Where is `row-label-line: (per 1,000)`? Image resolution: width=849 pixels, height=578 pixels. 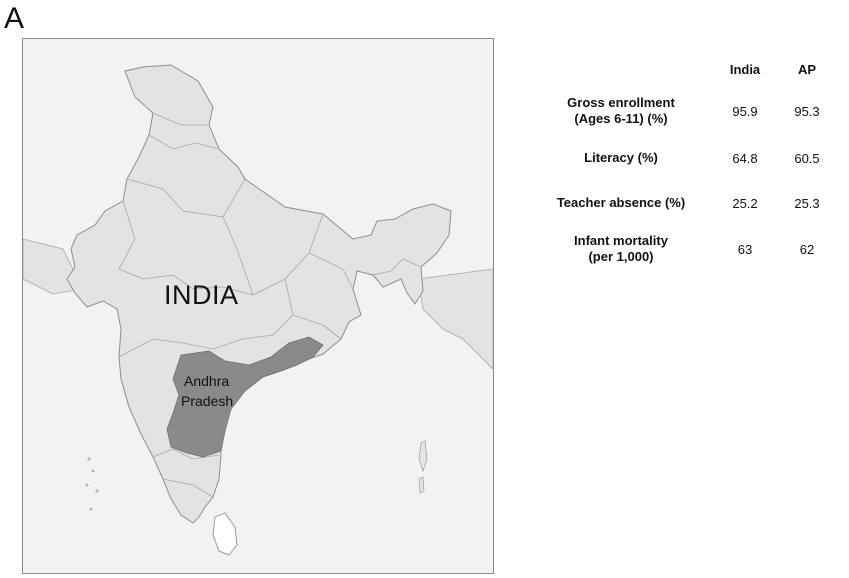 row-label-line: (per 1,000) is located at coordinates (621, 256).